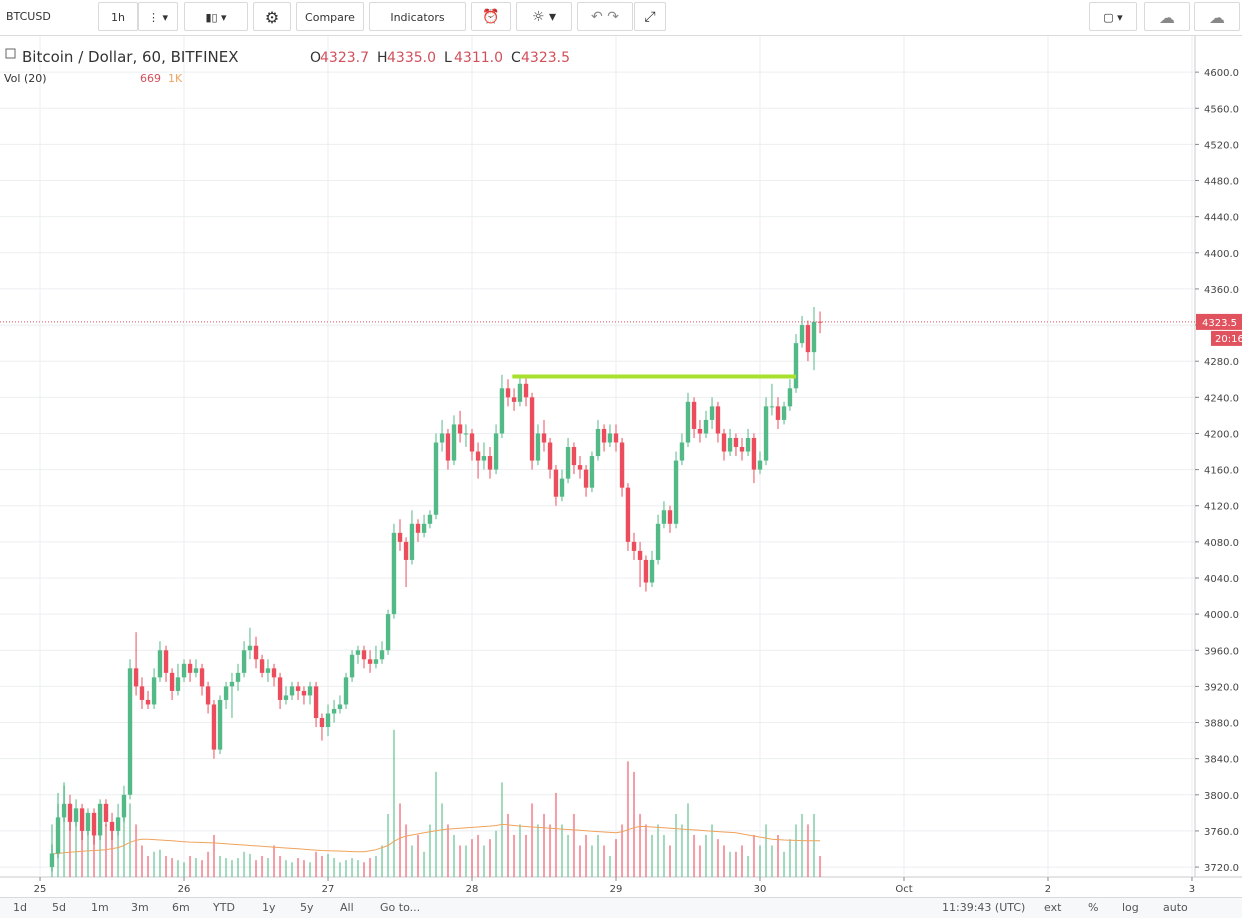 The height and width of the screenshot is (918, 1242). What do you see at coordinates (20, 907) in the screenshot?
I see `range-button: 1d` at bounding box center [20, 907].